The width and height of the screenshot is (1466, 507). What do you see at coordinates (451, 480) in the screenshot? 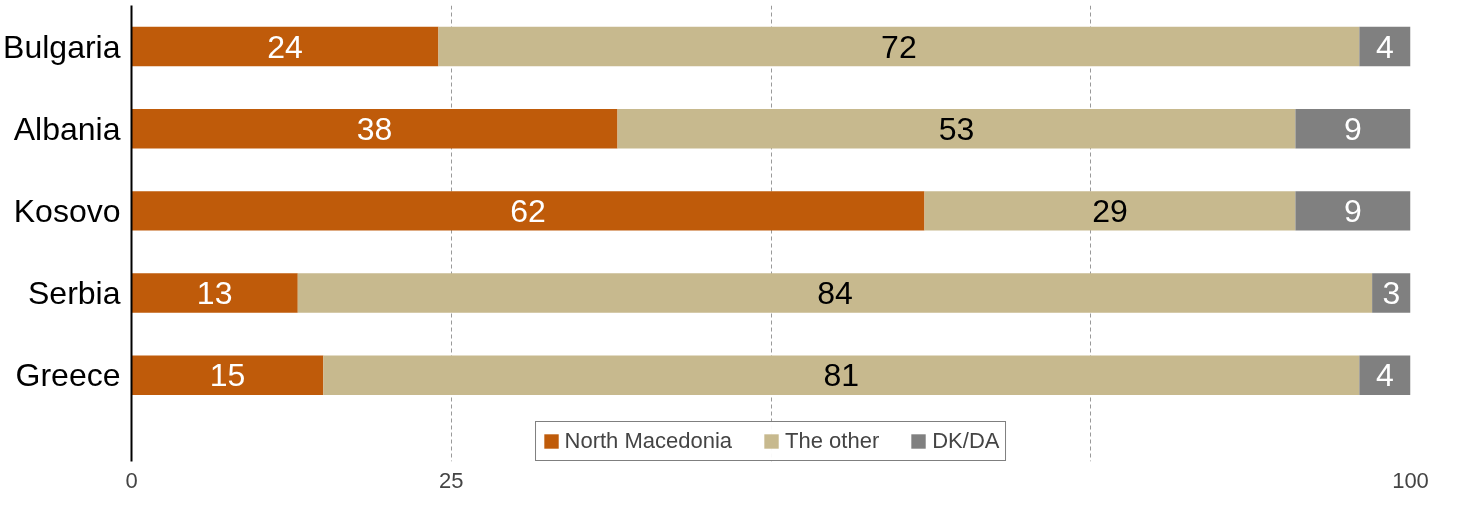
I see `x-tick-label: 25` at bounding box center [451, 480].